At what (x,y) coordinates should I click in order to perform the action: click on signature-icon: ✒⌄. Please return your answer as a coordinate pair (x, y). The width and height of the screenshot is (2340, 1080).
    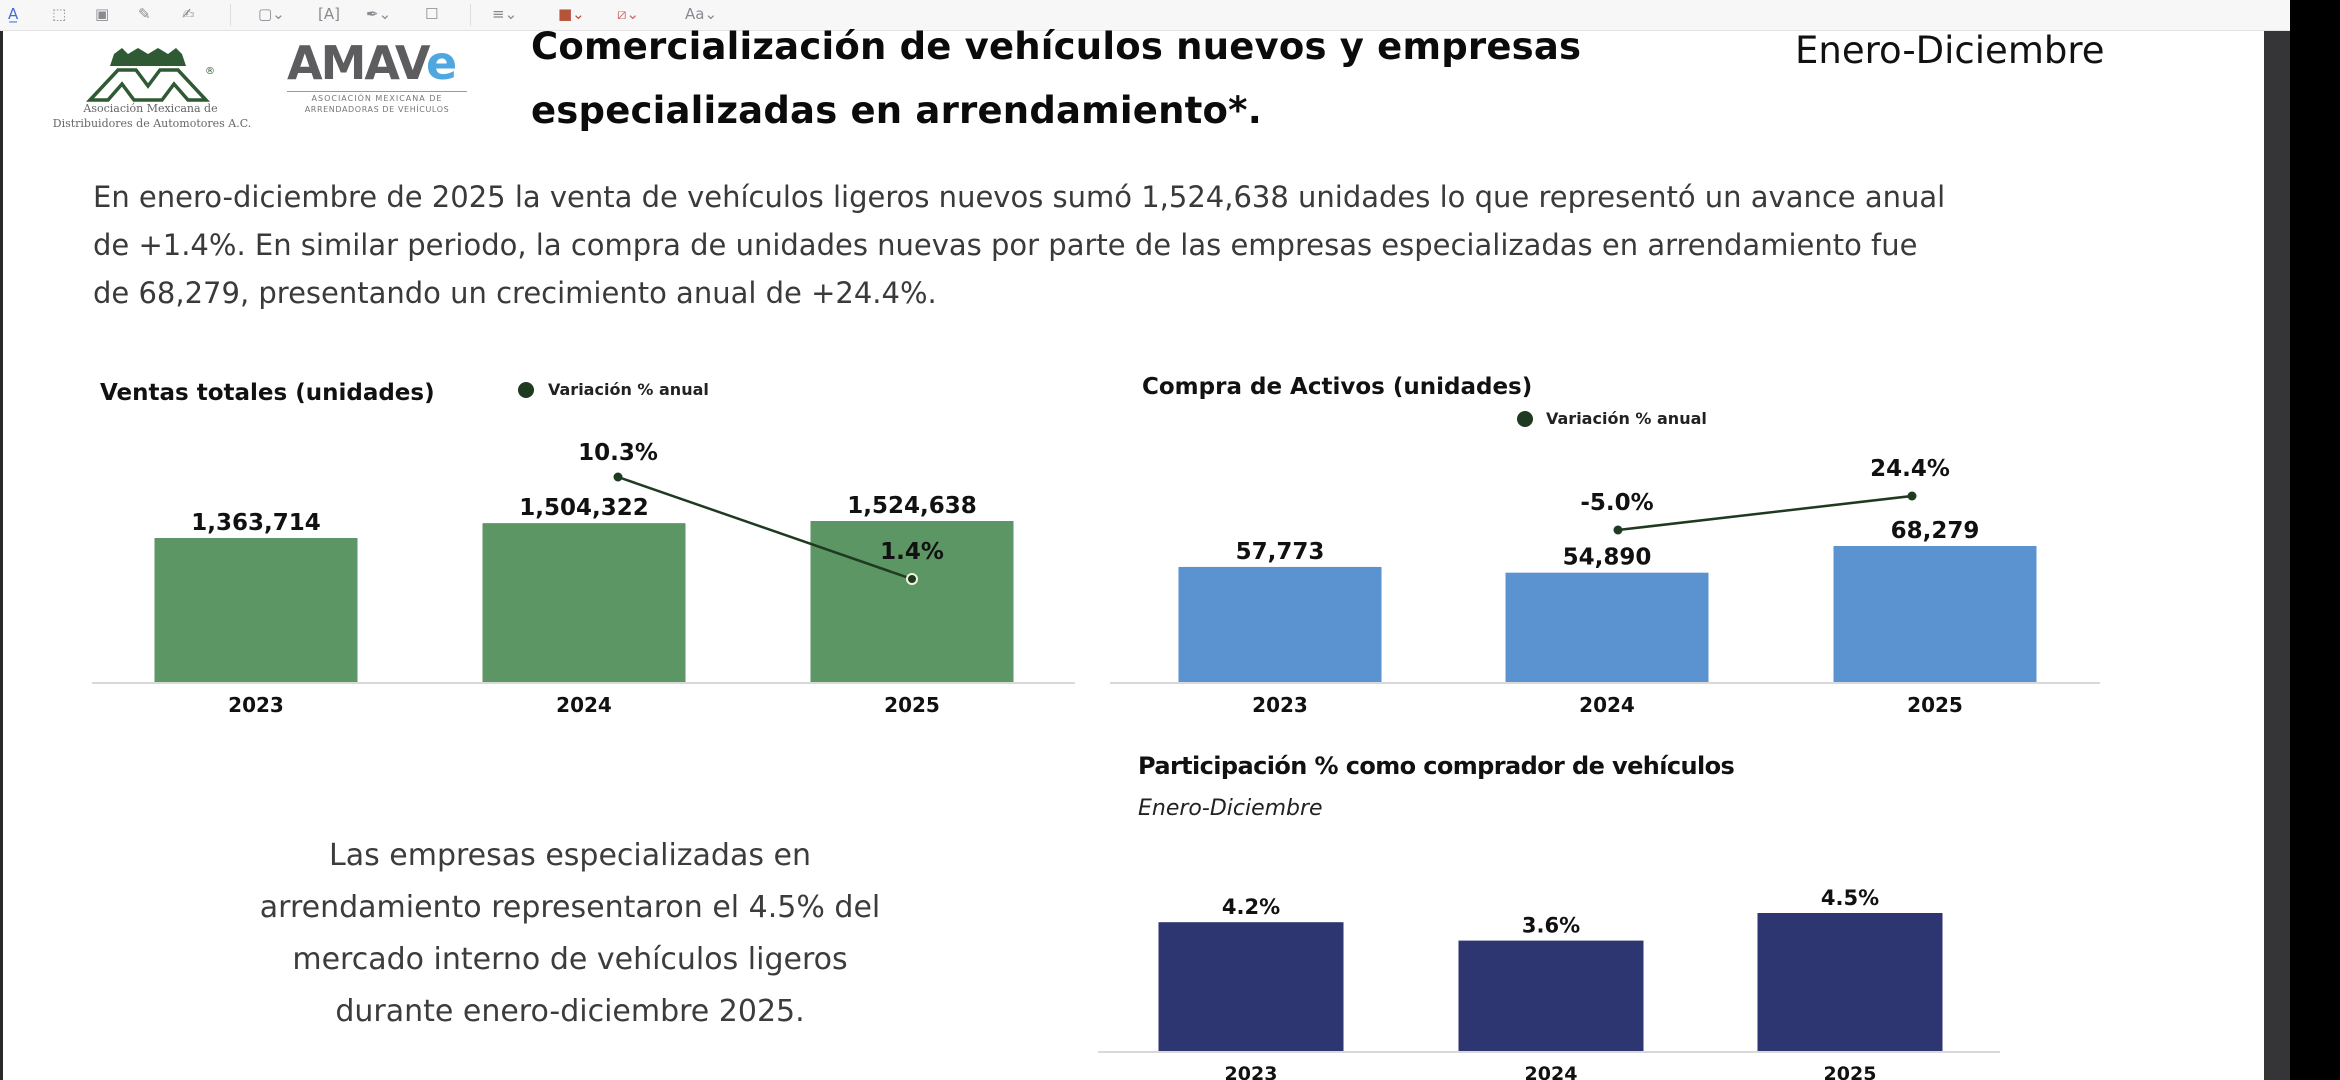
    Looking at the image, I should click on (379, 14).